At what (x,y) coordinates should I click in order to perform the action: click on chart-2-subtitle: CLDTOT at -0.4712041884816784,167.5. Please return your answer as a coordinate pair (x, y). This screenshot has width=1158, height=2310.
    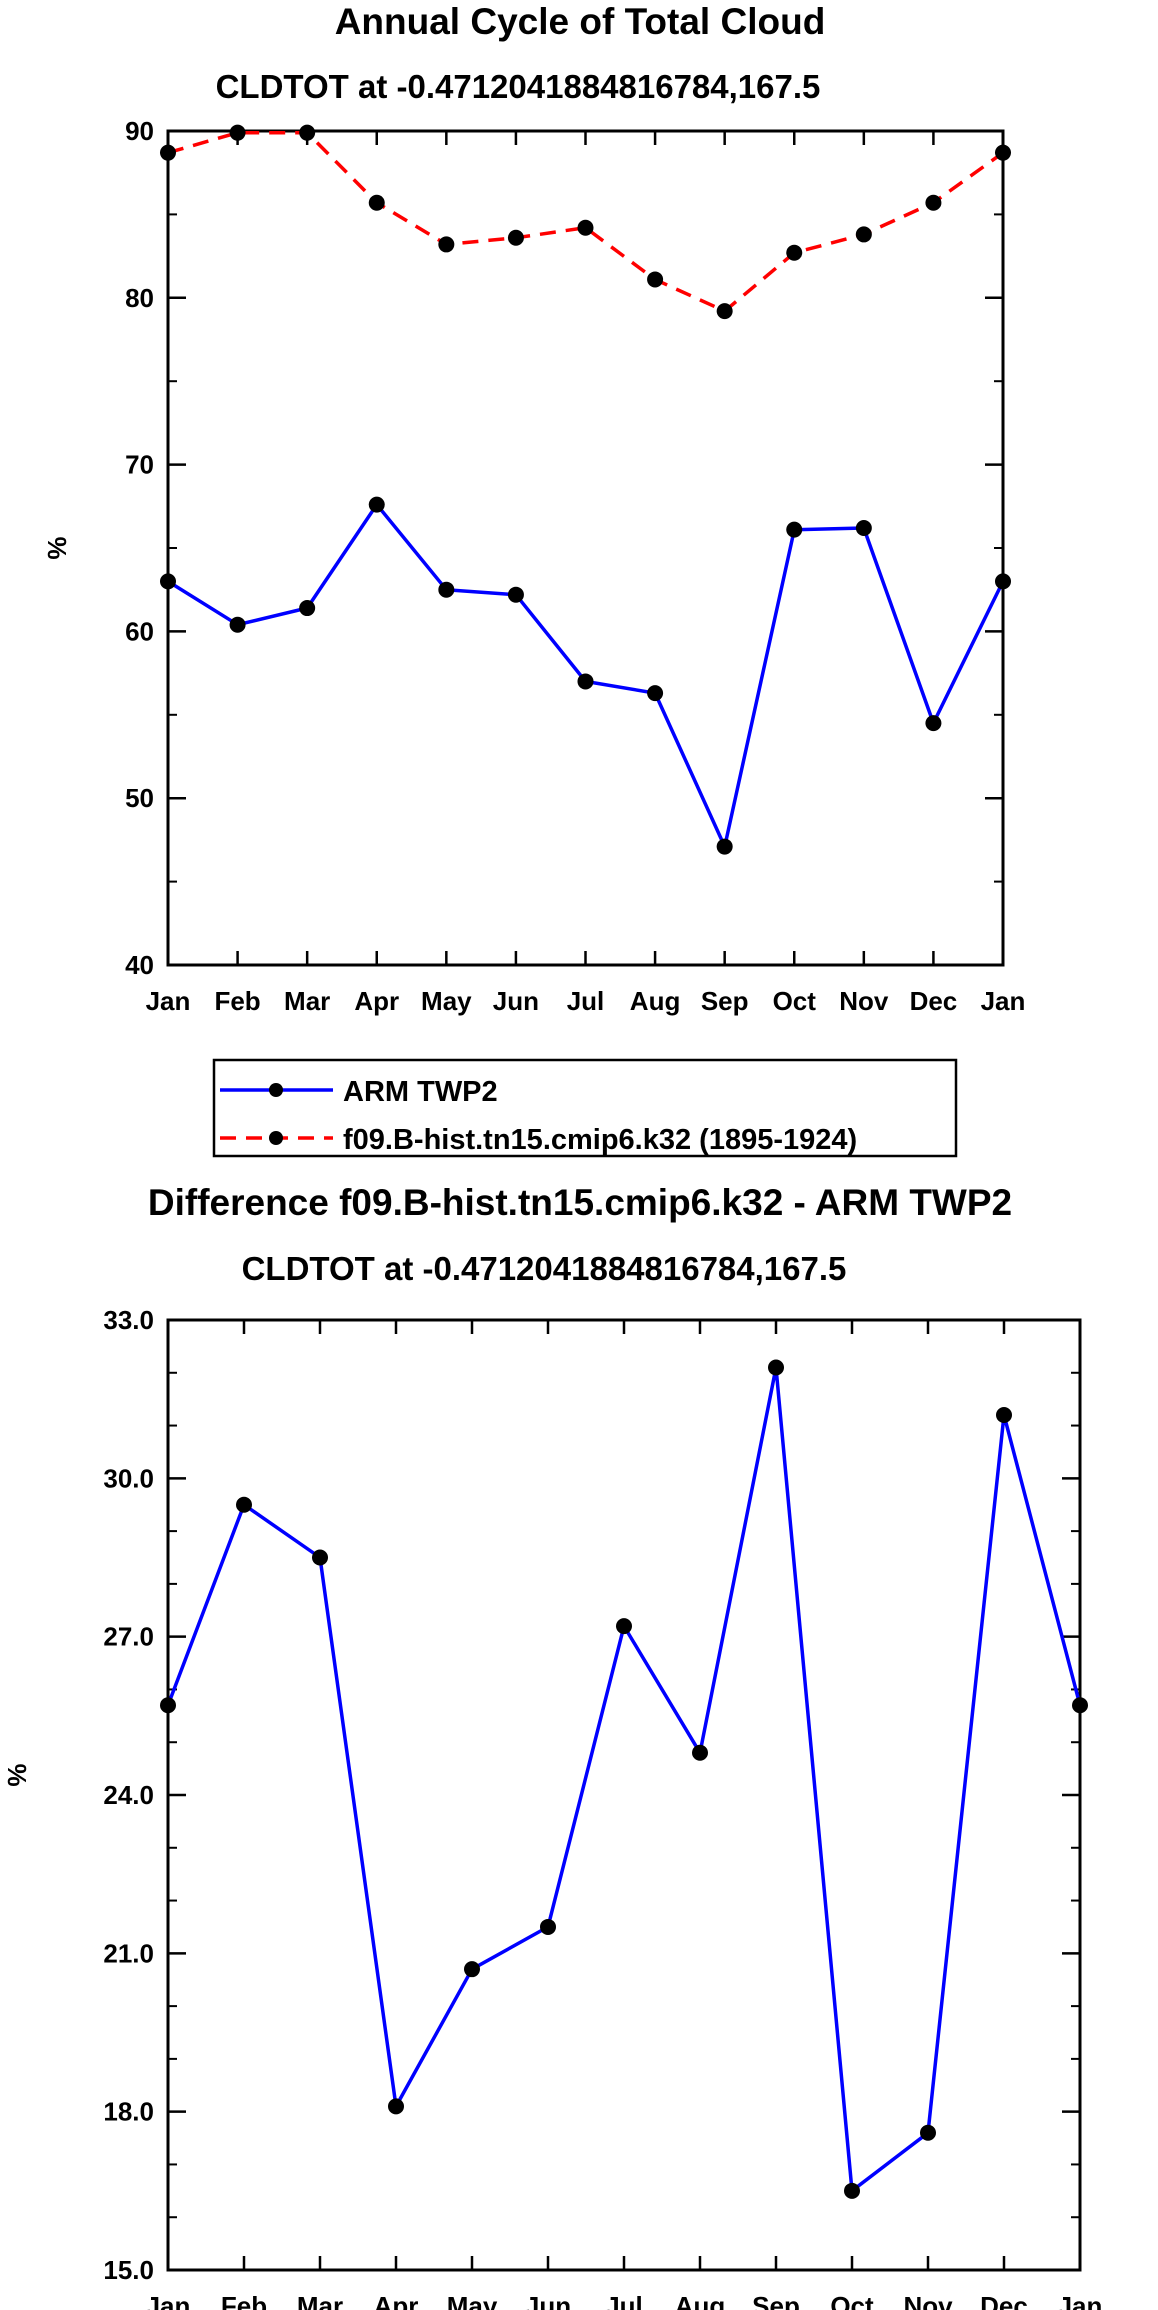
    Looking at the image, I should click on (544, 1268).